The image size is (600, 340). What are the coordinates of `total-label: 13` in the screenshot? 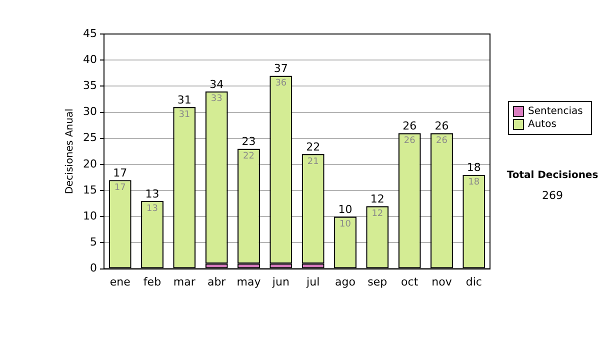 It's located at (152, 193).